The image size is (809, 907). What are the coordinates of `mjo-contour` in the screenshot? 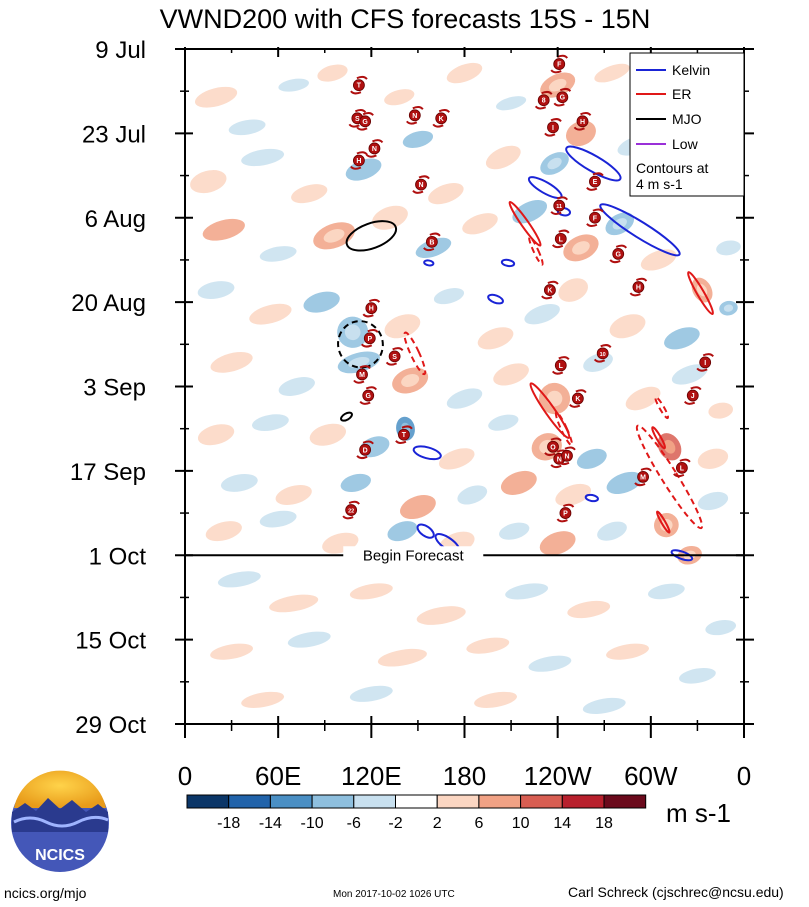 It's located at (346, 416).